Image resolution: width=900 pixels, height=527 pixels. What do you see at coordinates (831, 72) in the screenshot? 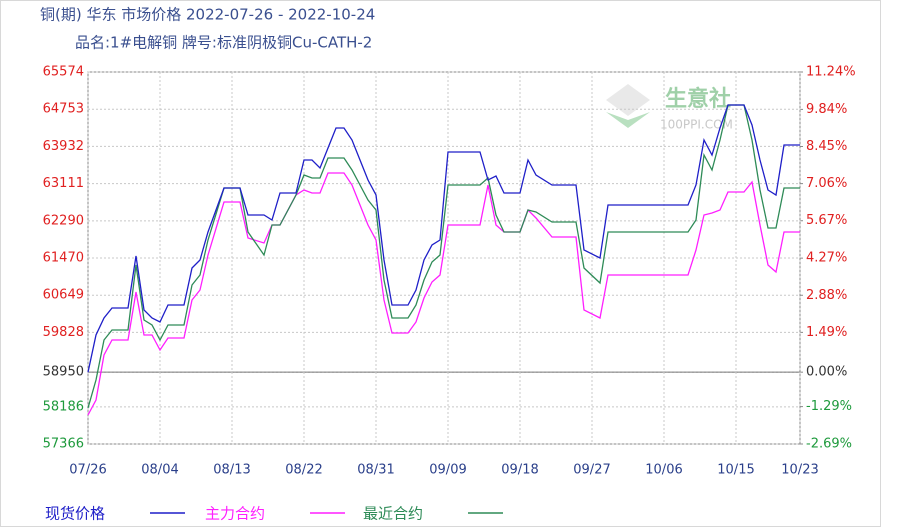
I see `y2-tick-label: 11.24%` at bounding box center [831, 72].